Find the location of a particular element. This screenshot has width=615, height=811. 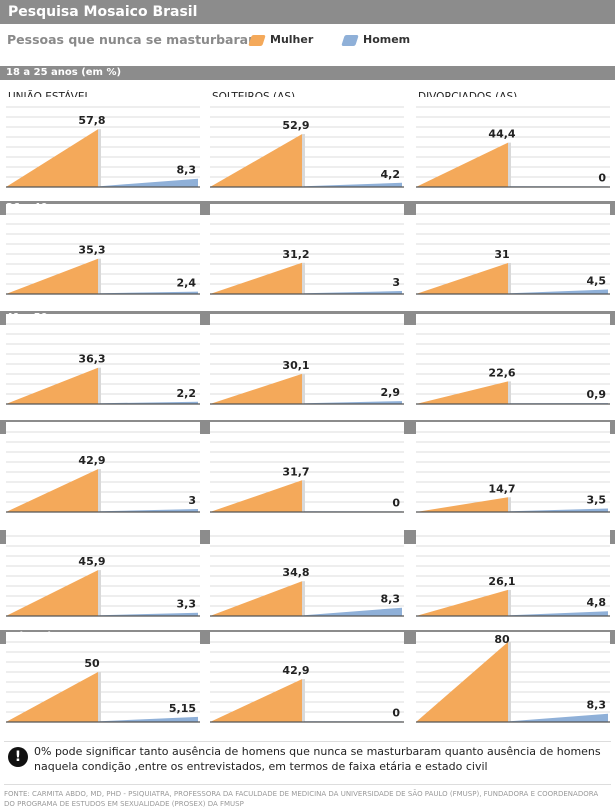

mulher-value-label: 45,9 is located at coordinates (91, 561).